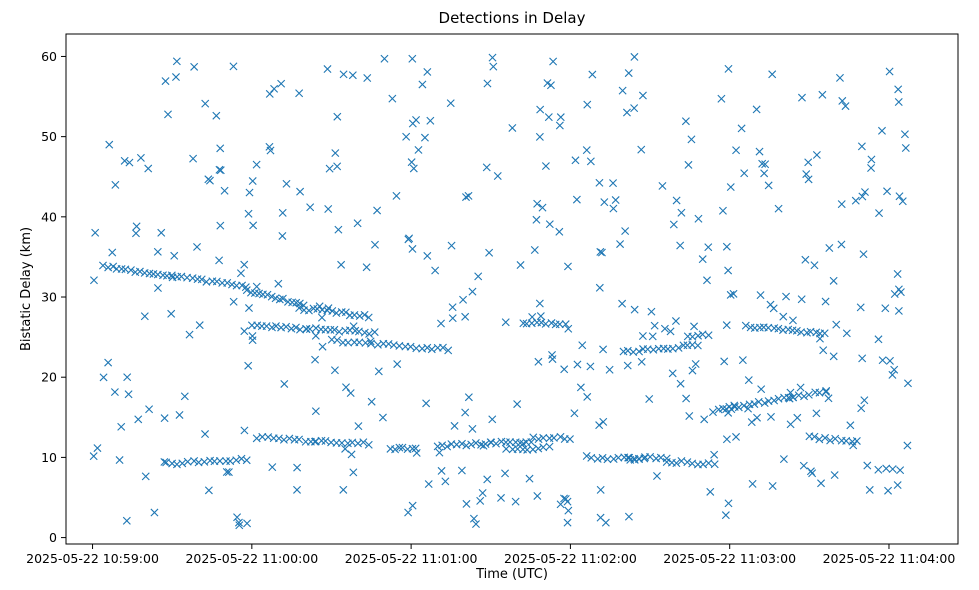 This screenshot has width=979, height=590. What do you see at coordinates (26, 289) in the screenshot?
I see `y-axis-label: Bistatic Delay (km)` at bounding box center [26, 289].